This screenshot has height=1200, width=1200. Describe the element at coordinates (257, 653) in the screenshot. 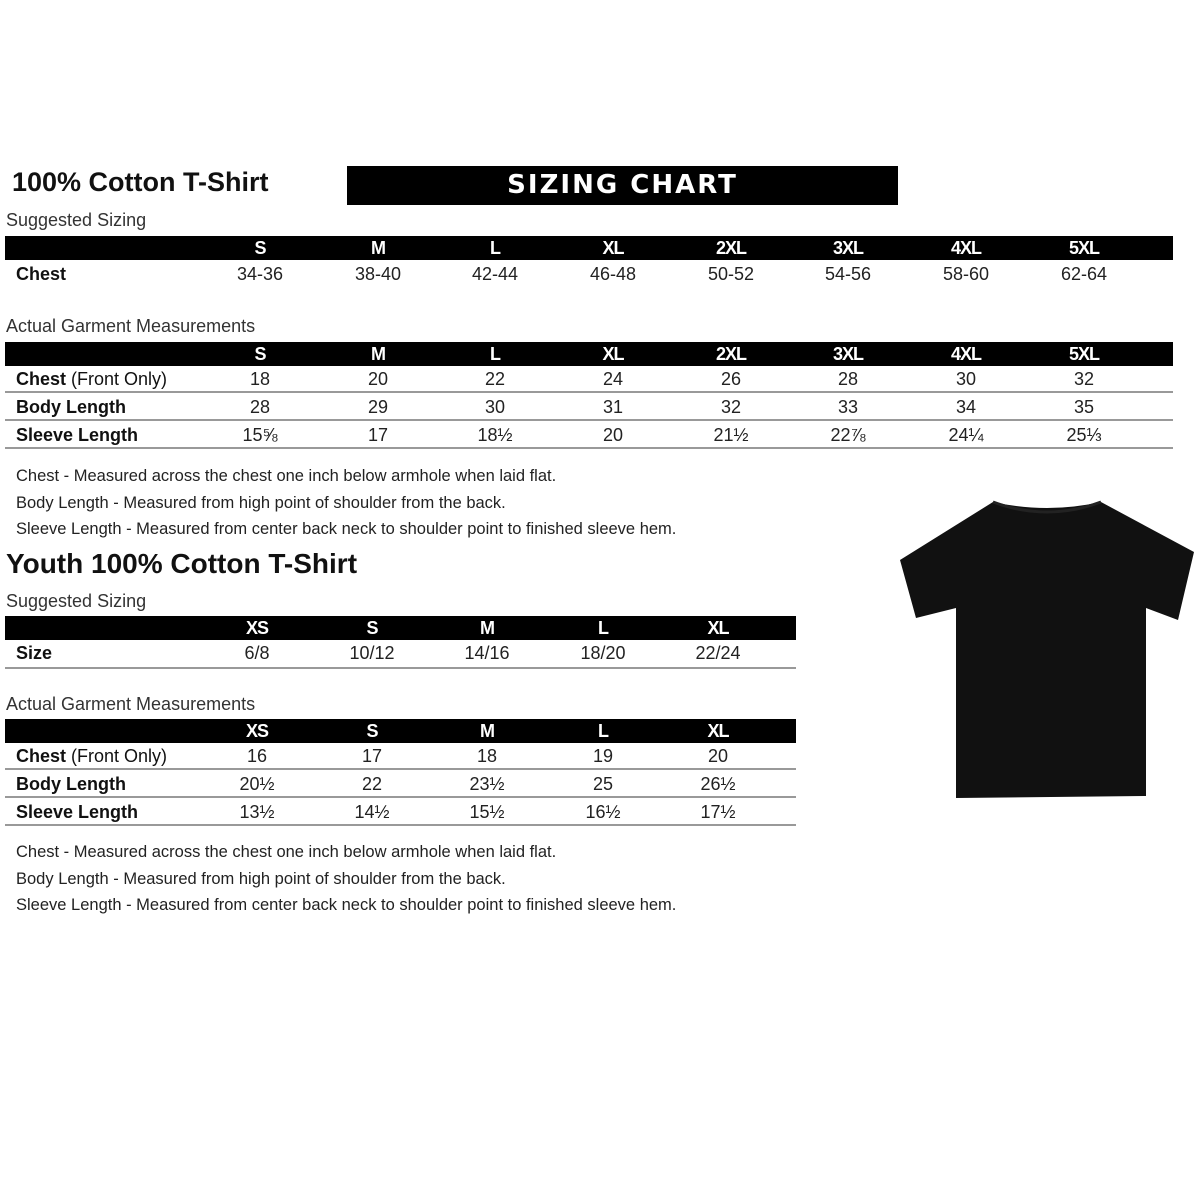

I see `table-cell: 6/8` at that location.